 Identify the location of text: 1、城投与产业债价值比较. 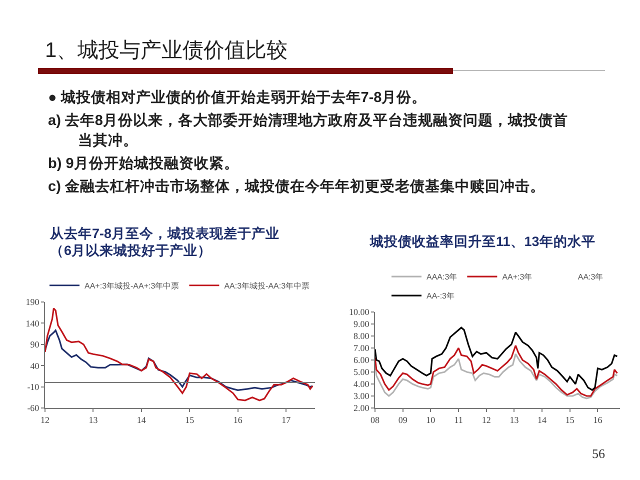
(166, 51).